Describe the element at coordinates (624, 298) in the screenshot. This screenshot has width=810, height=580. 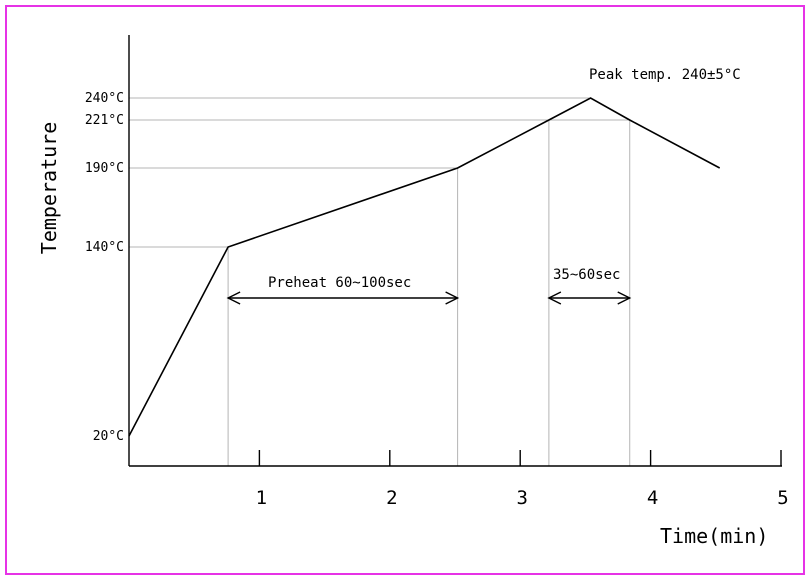
I see `reflow-arrow-head-right` at that location.